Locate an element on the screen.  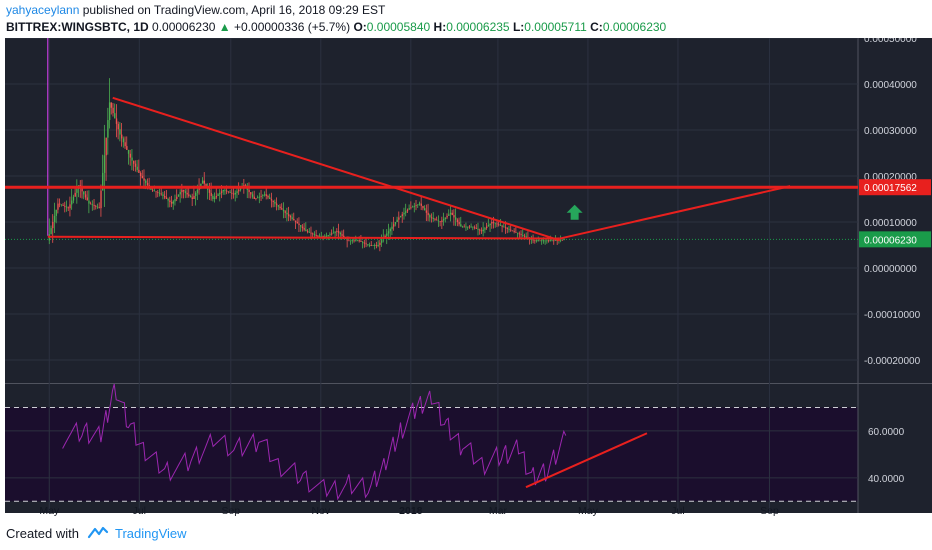
y-tick-label: 0.00020000 is located at coordinates (890, 177).